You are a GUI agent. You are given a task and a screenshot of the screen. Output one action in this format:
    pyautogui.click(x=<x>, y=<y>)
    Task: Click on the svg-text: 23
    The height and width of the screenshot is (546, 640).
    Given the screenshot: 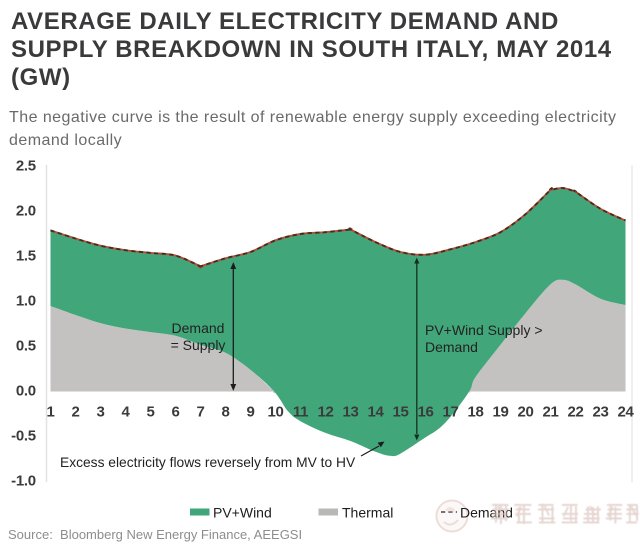 What is the action you would take?
    pyautogui.click(x=600, y=412)
    